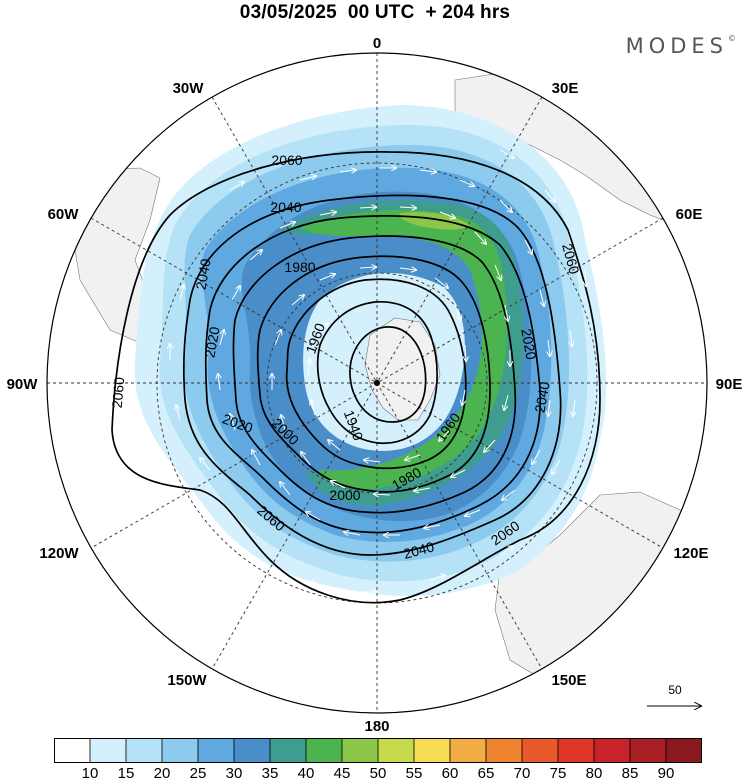 This screenshot has width=750, height=782. Describe the element at coordinates (162, 773) in the screenshot. I see `colorbar-tick-label: 20` at that location.